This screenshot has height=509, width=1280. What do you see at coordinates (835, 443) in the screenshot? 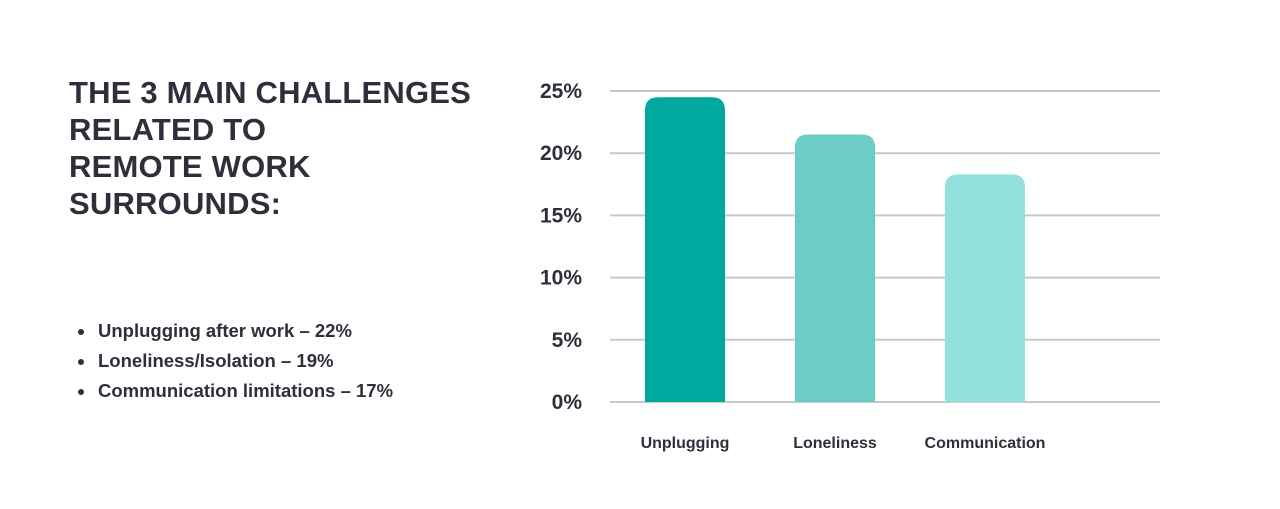
I see `x-category-label: Loneliness` at bounding box center [835, 443].